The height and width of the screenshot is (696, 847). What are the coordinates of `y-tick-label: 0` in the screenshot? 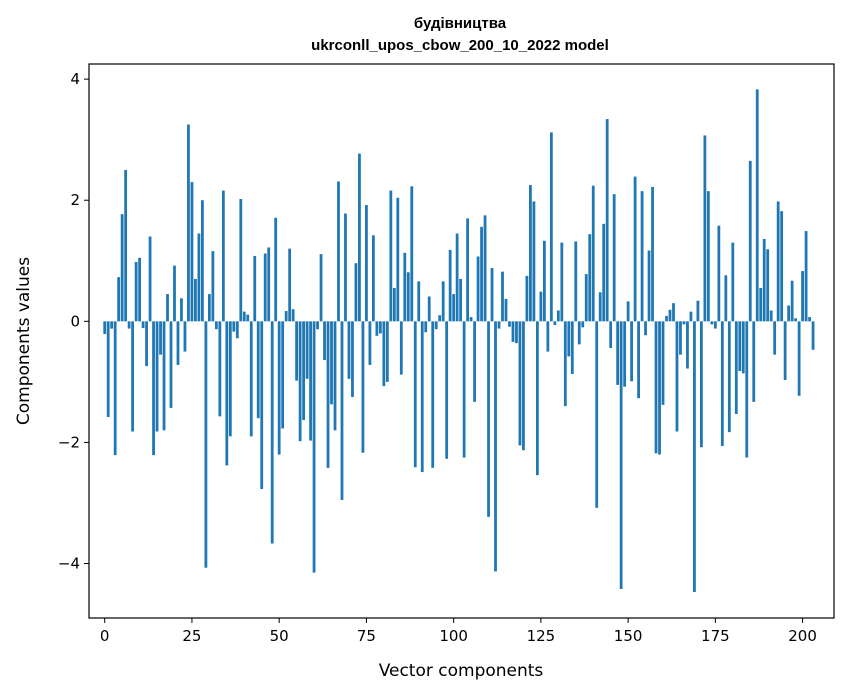 It's located at (75, 321).